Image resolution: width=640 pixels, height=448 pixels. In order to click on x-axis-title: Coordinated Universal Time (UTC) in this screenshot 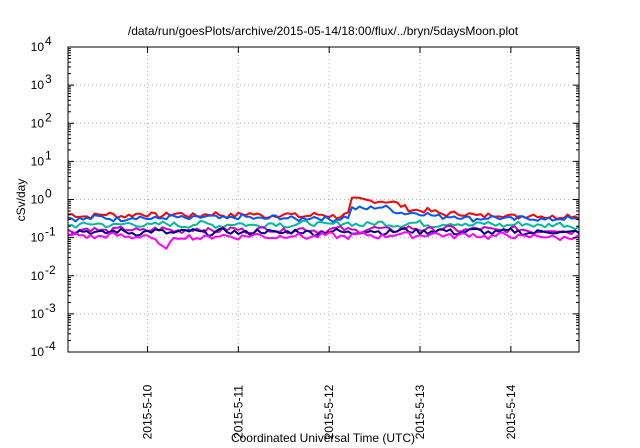, I will do `click(323, 438)`.